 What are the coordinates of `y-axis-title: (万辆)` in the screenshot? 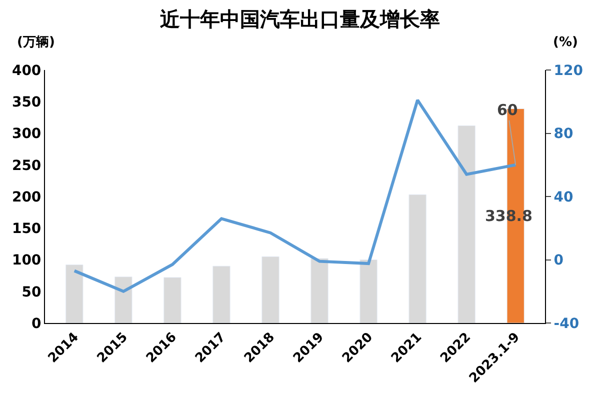 It's located at (36, 42).